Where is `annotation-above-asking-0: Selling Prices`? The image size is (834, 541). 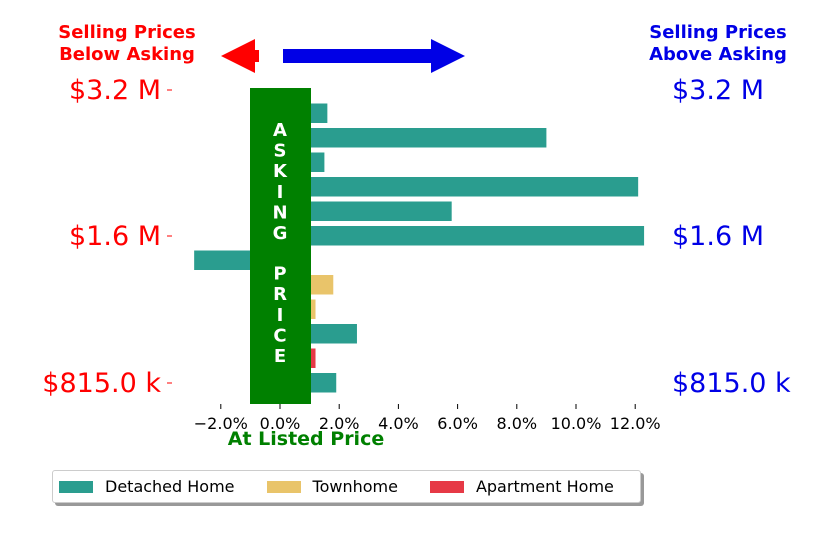
annotation-above-asking-0: Selling Prices is located at coordinates (717, 32).